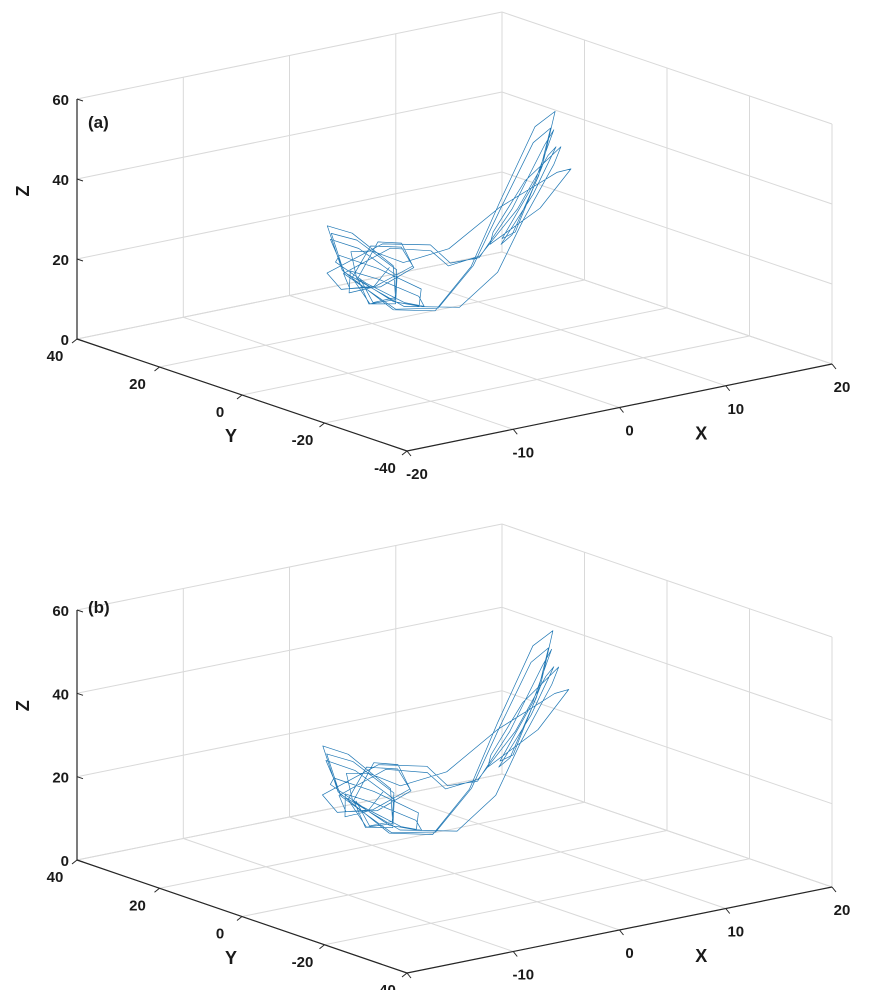 The width and height of the screenshot is (869, 990). What do you see at coordinates (99, 607) in the screenshot?
I see `panel-label: (b)` at bounding box center [99, 607].